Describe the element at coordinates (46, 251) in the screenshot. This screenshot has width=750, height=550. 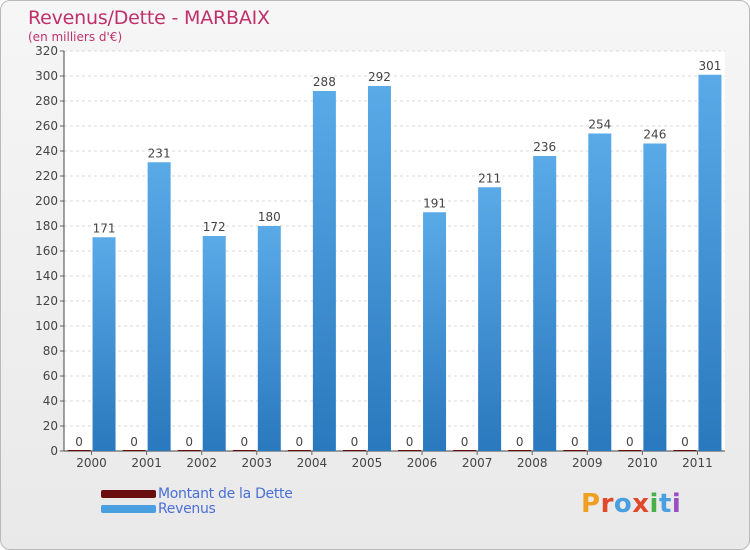
I see `y-tick-label: 160` at that location.